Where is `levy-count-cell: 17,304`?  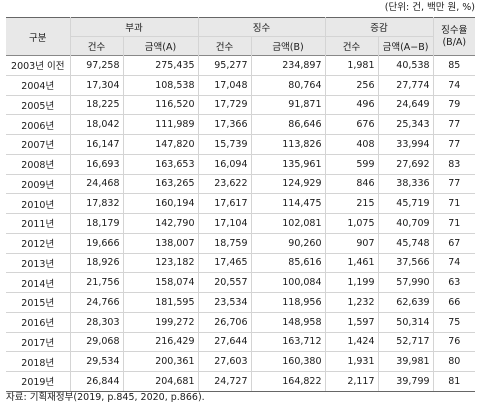 levy-count-cell: 17,304 is located at coordinates (96, 85).